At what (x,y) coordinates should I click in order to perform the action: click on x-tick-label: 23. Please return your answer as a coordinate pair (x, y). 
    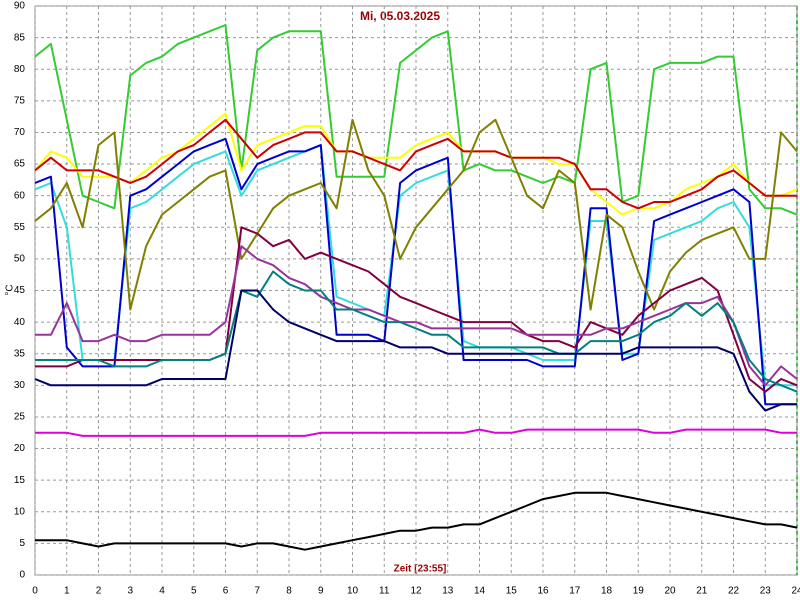
    Looking at the image, I should click on (766, 591).